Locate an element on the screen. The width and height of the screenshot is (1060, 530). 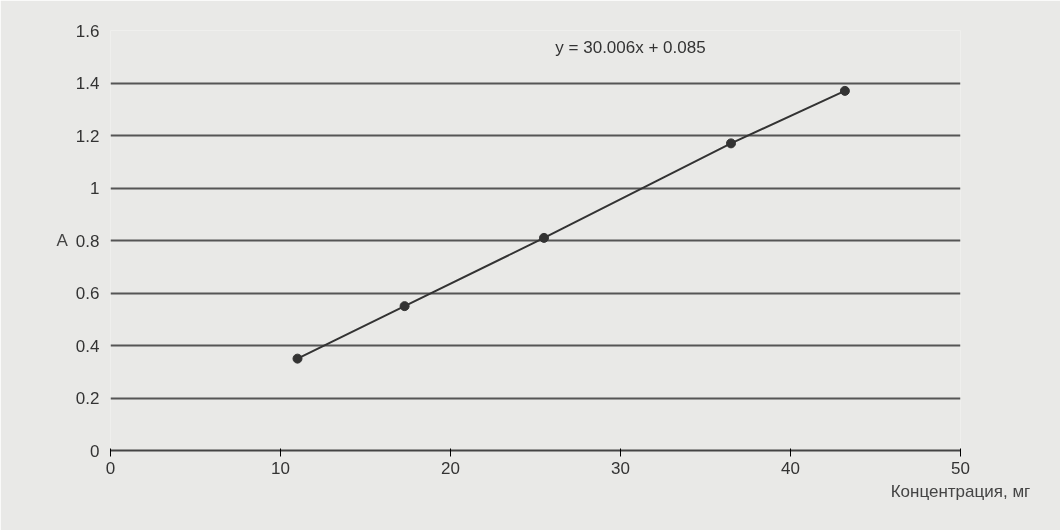
y-tick-label: 0.2 is located at coordinates (87, 398).